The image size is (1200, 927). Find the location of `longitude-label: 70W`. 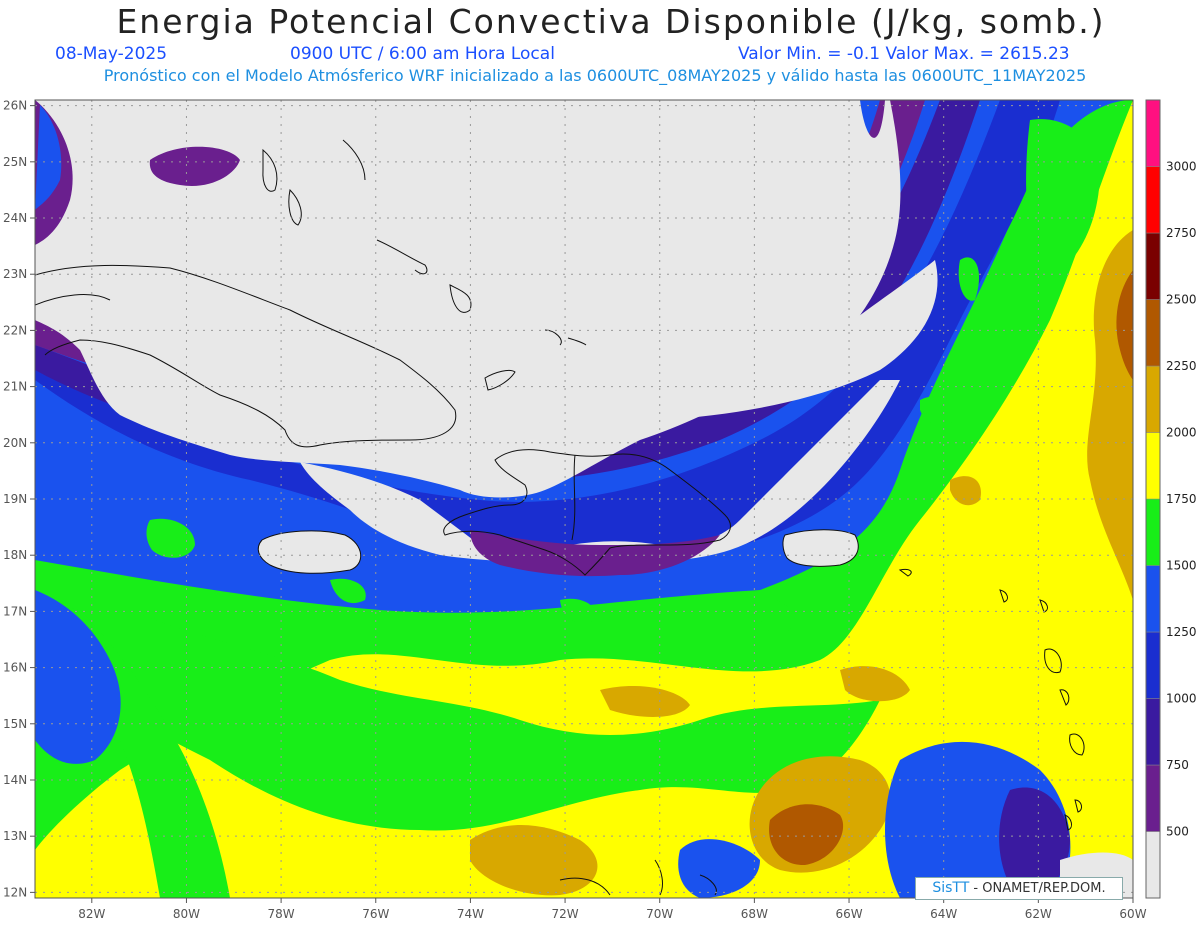

longitude-label: 70W is located at coordinates (659, 914).